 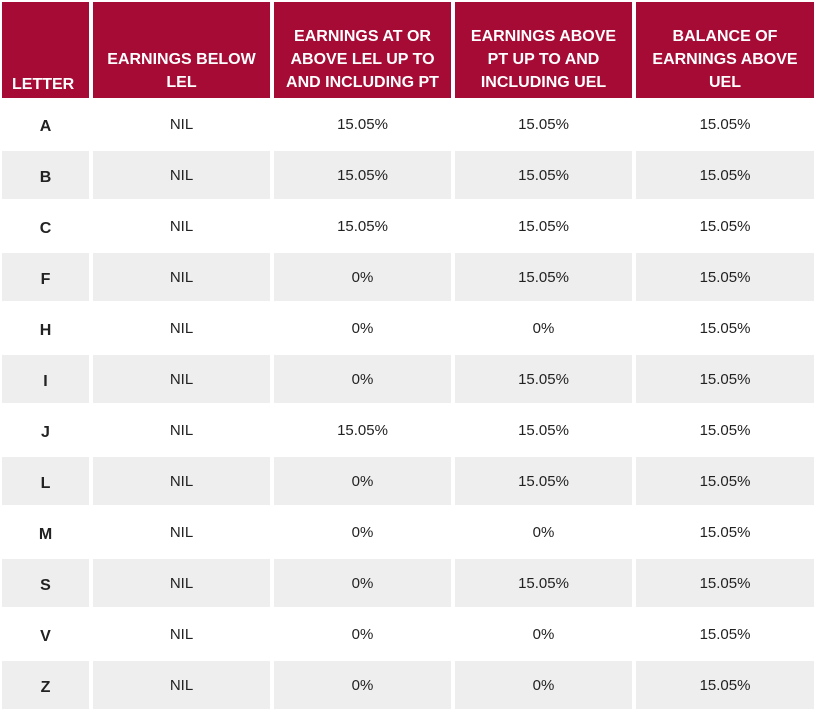 What do you see at coordinates (181, 50) in the screenshot?
I see `header-earnings-below-lel: EARNINGS BELOW LEL` at bounding box center [181, 50].